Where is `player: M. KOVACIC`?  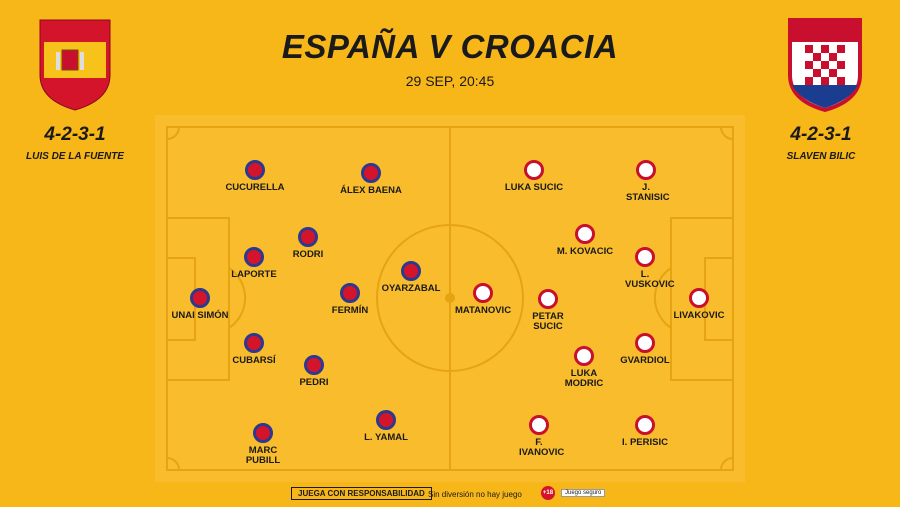
player: M. KOVACIC is located at coordinates (585, 240).